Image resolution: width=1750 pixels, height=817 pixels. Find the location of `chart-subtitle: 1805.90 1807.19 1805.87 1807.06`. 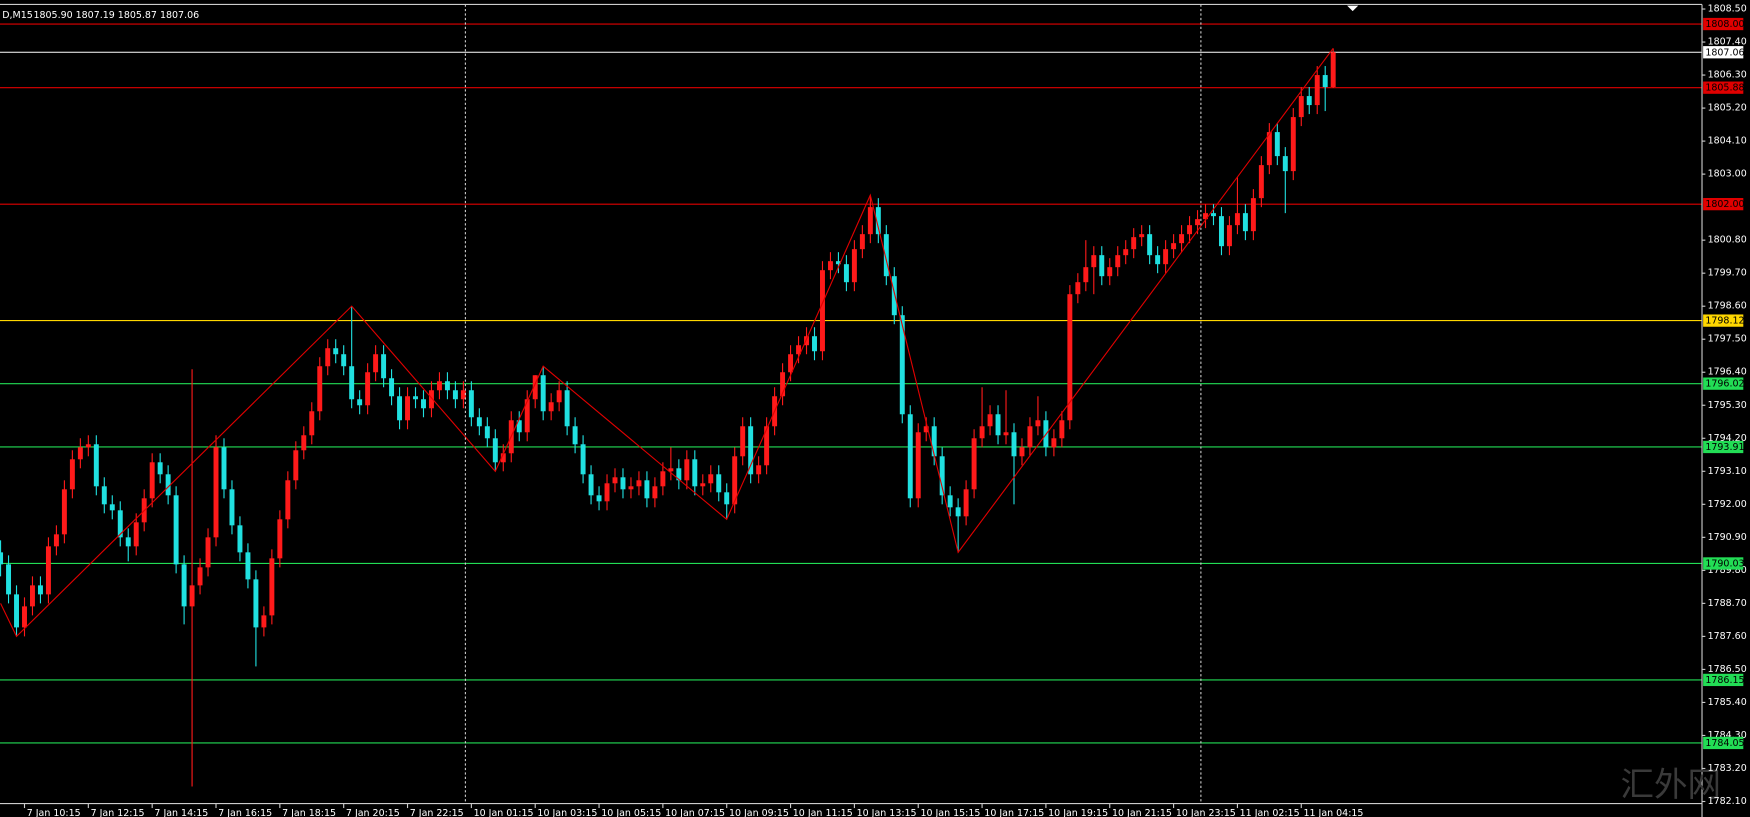

chart-subtitle: 1805.90 1807.19 1805.87 1807.06 is located at coordinates (116, 15).